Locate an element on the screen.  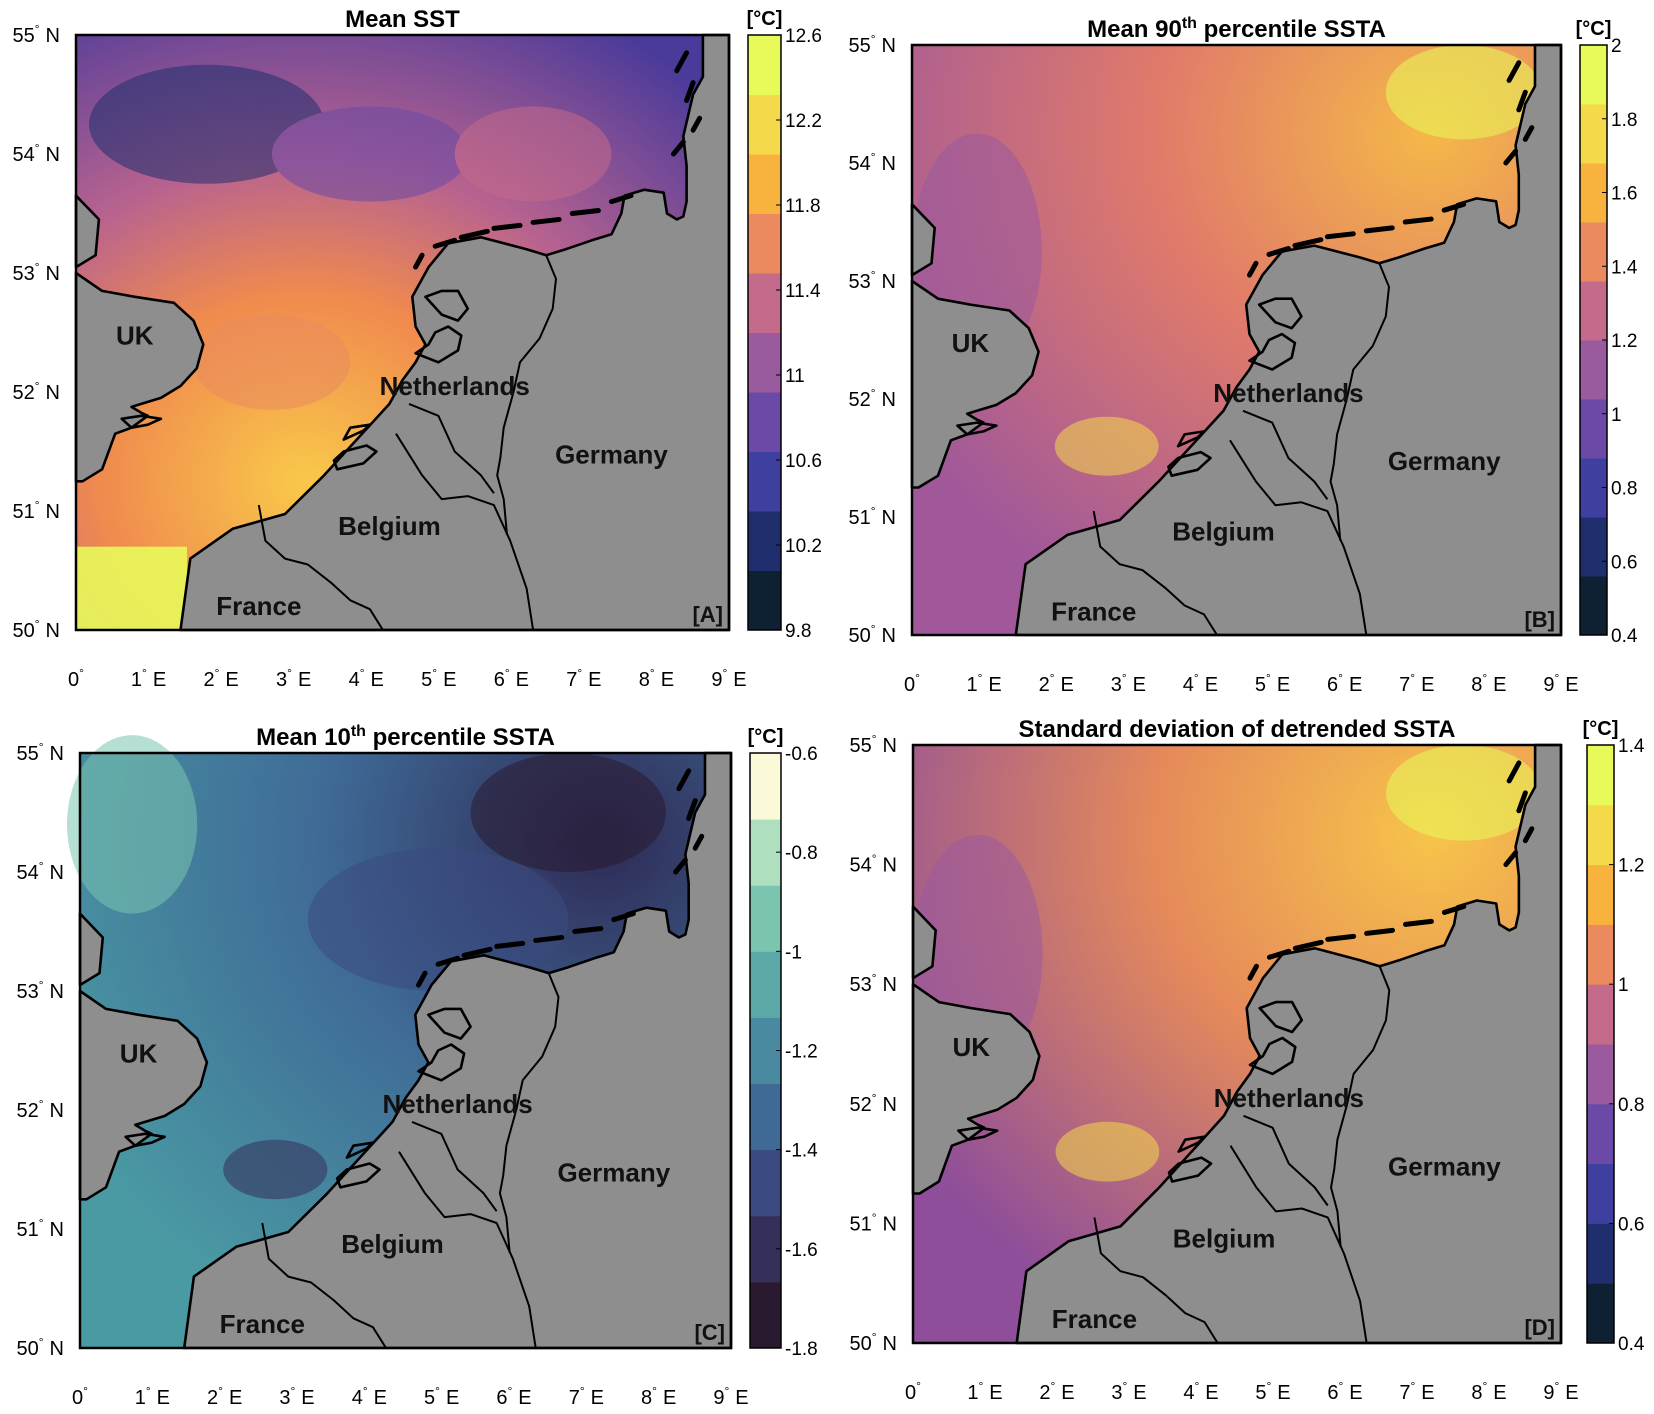
lon-tick-label: 3° E is located at coordinates (293, 678).